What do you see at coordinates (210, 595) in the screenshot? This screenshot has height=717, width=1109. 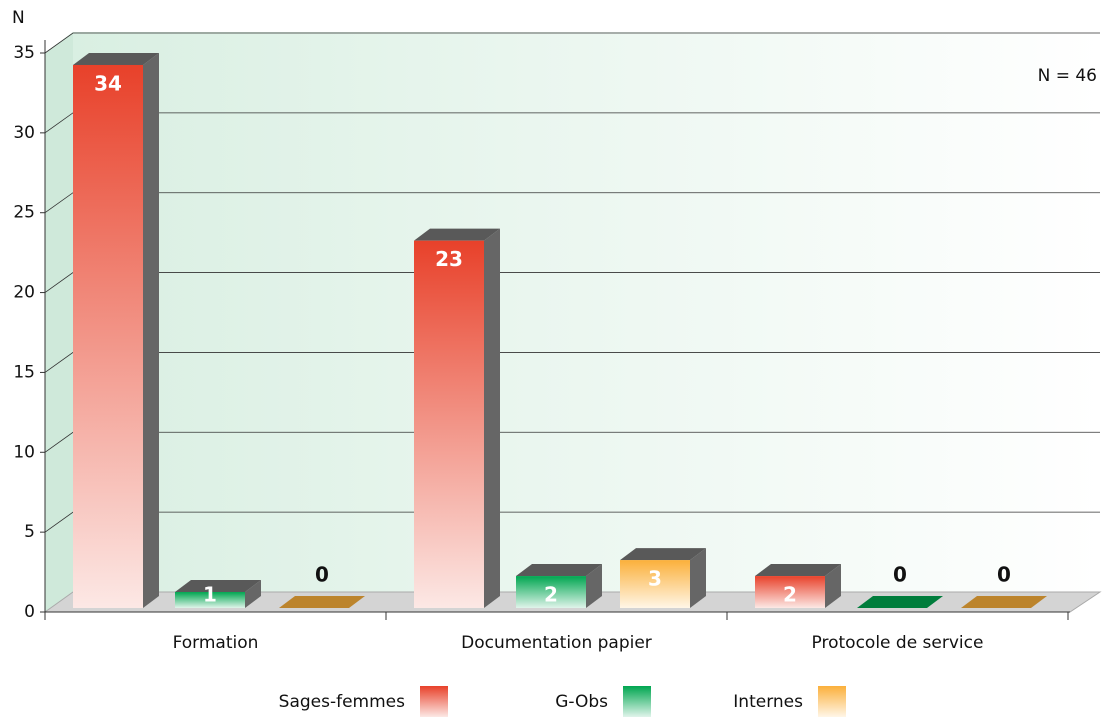 I see `value-label: 1` at bounding box center [210, 595].